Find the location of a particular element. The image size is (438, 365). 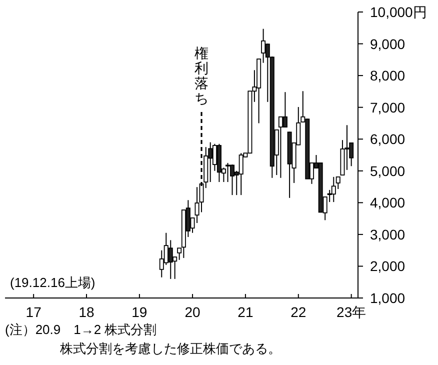

ref-line-label: 権利落ち is located at coordinates (201, 75).